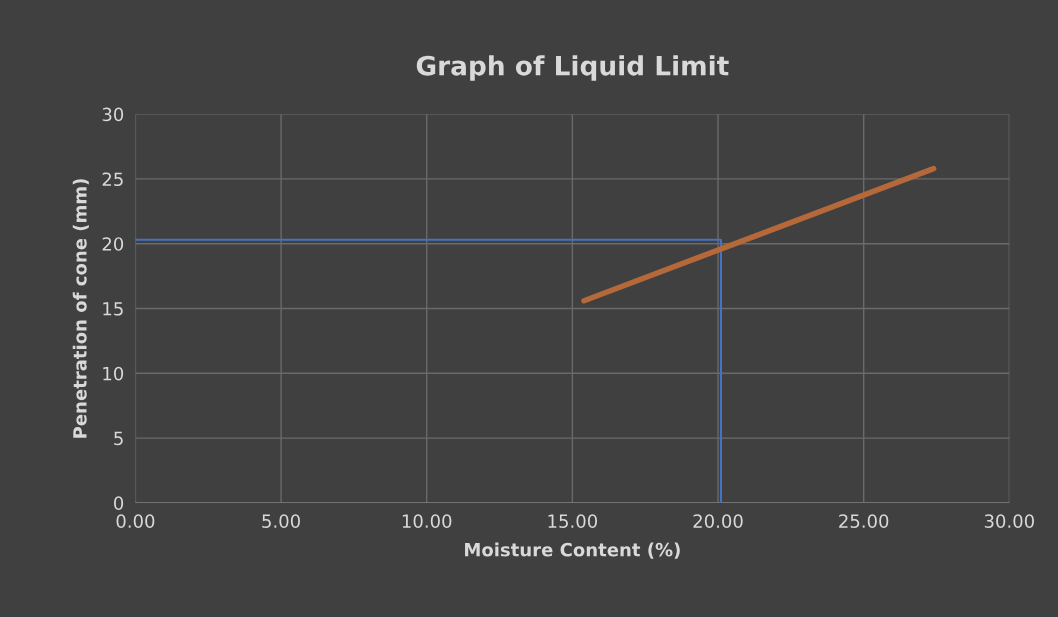 The image size is (1058, 617). Describe the element at coordinates (113, 244) in the screenshot. I see `y-tick-label: 20` at that location.